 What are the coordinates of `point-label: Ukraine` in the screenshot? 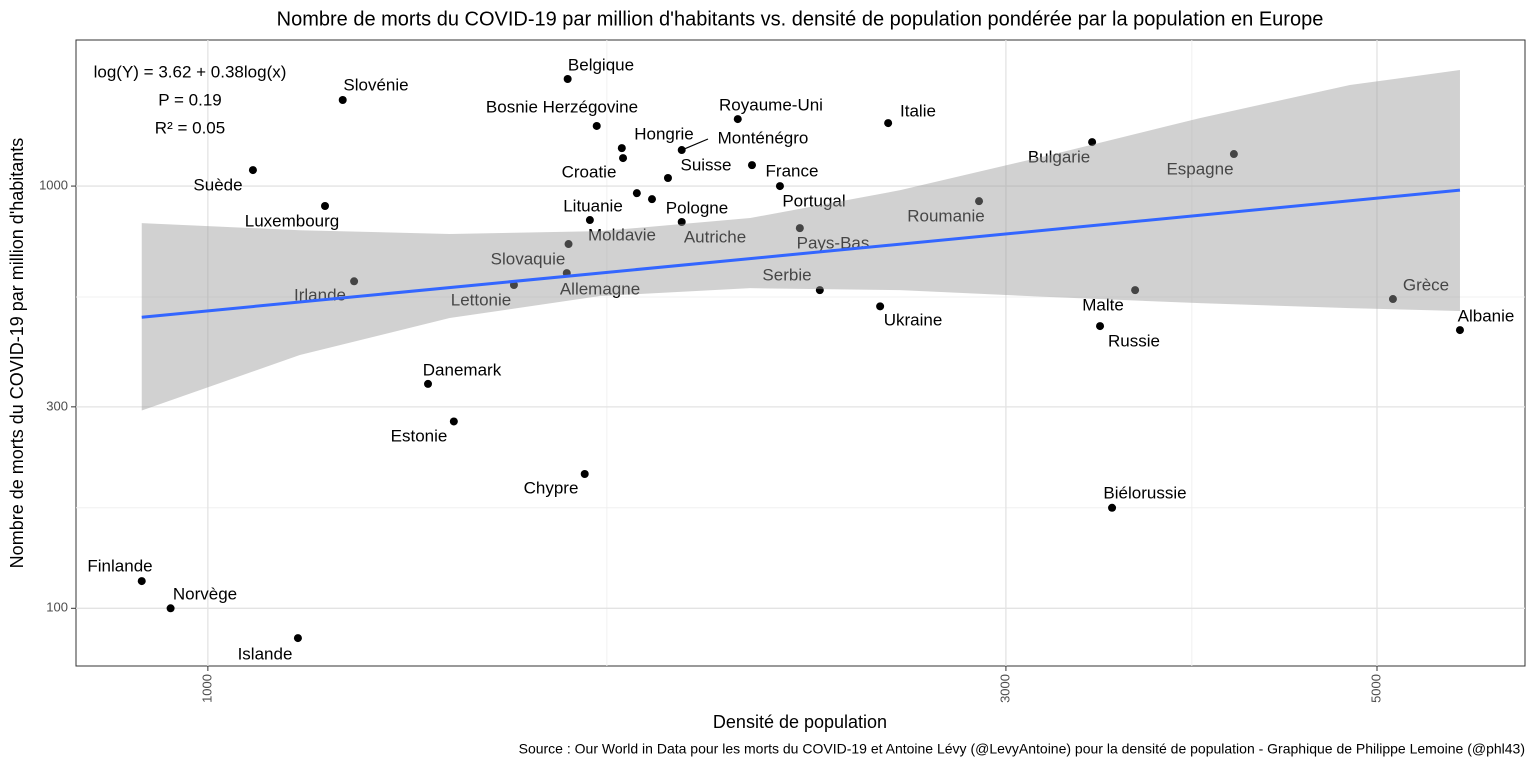 It's located at (913, 319).